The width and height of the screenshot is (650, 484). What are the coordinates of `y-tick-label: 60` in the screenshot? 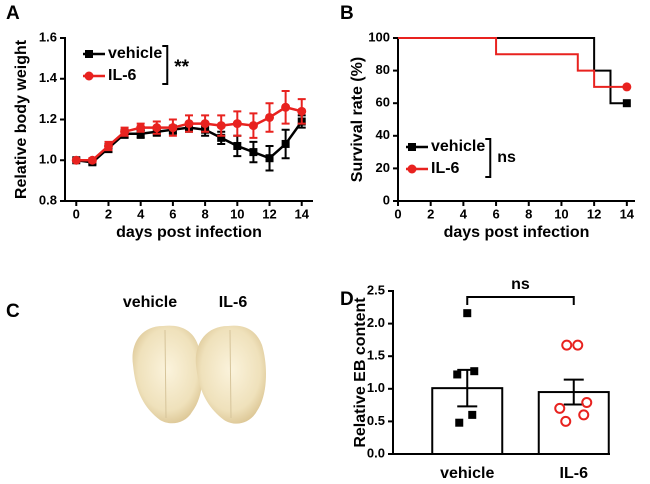 It's located at (383, 102).